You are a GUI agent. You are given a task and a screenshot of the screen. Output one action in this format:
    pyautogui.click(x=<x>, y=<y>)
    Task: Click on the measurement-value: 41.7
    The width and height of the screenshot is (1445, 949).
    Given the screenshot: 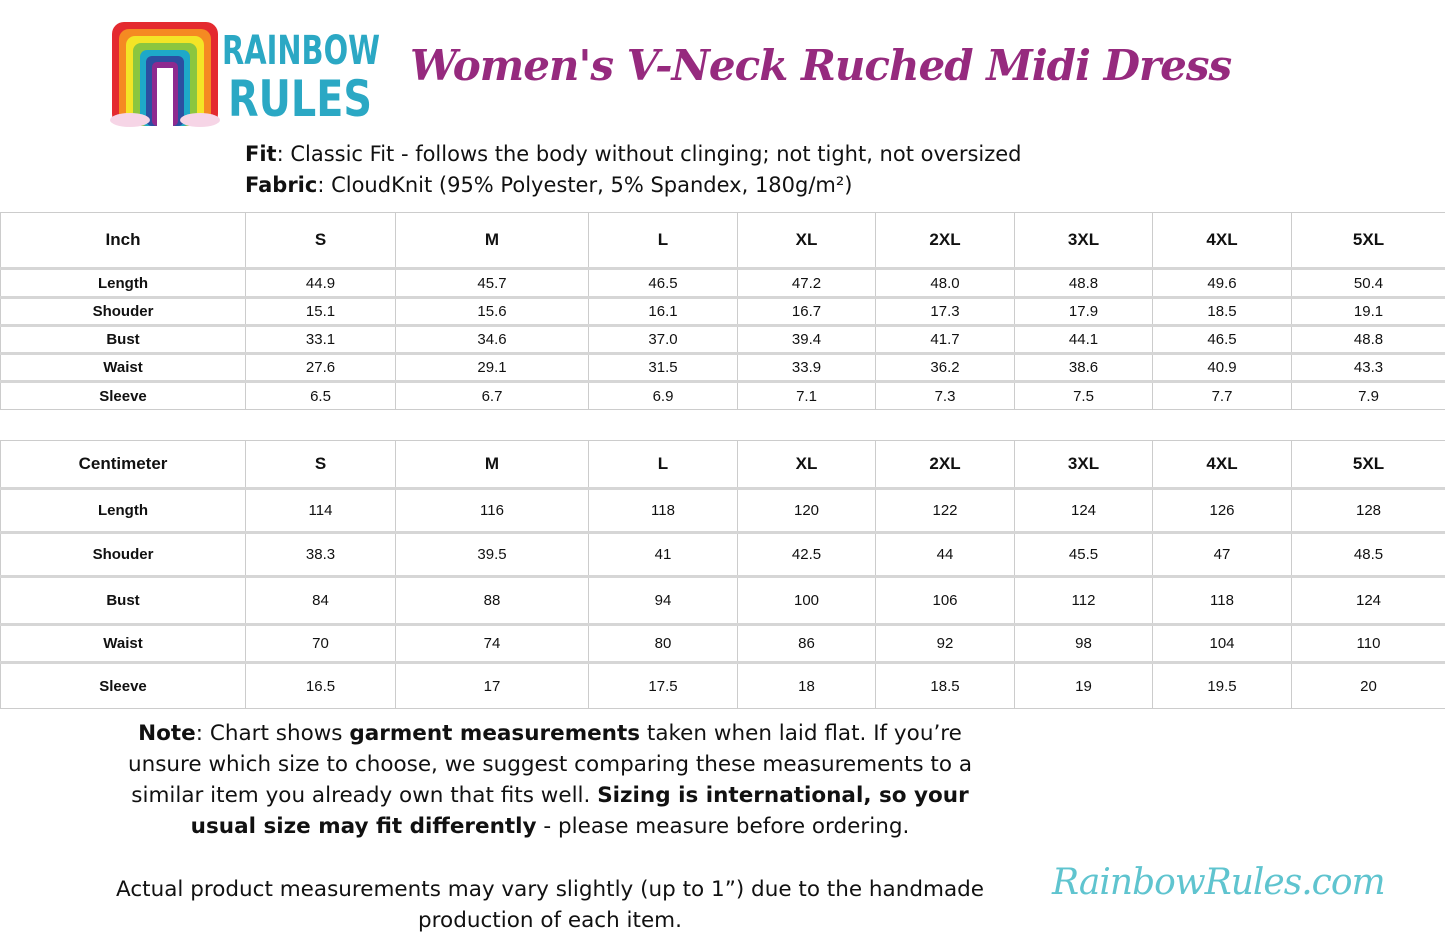 What is the action you would take?
    pyautogui.click(x=945, y=339)
    